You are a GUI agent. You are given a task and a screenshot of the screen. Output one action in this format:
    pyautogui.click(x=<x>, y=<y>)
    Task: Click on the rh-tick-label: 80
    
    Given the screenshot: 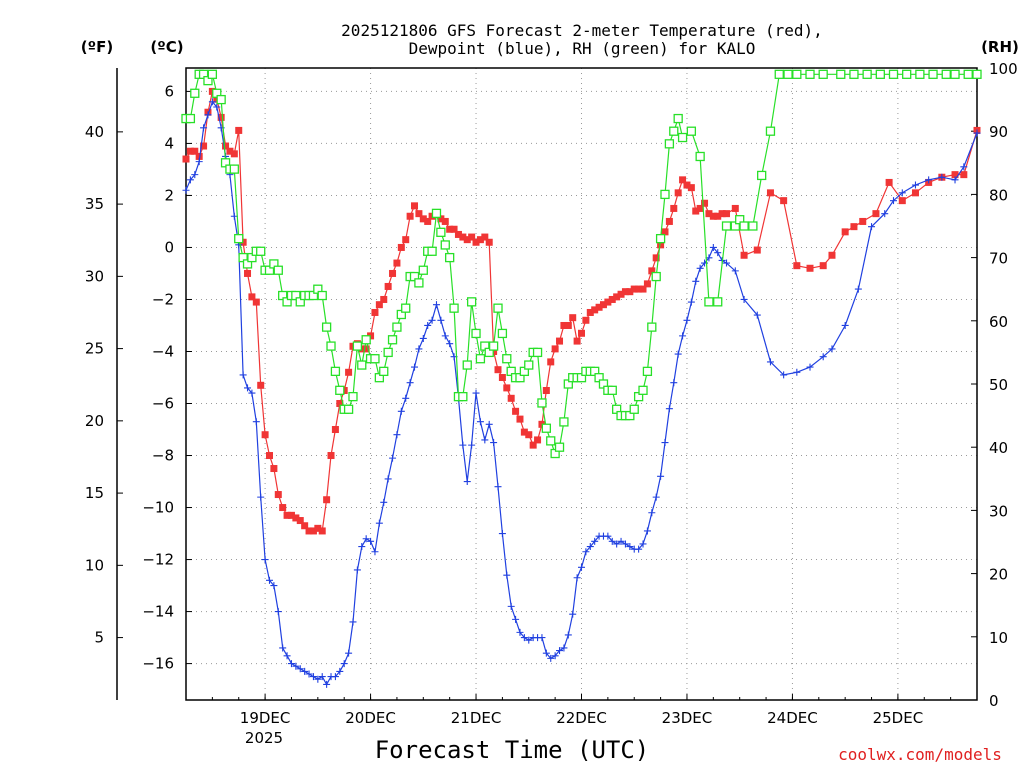 What is the action you would take?
    pyautogui.click(x=998, y=195)
    